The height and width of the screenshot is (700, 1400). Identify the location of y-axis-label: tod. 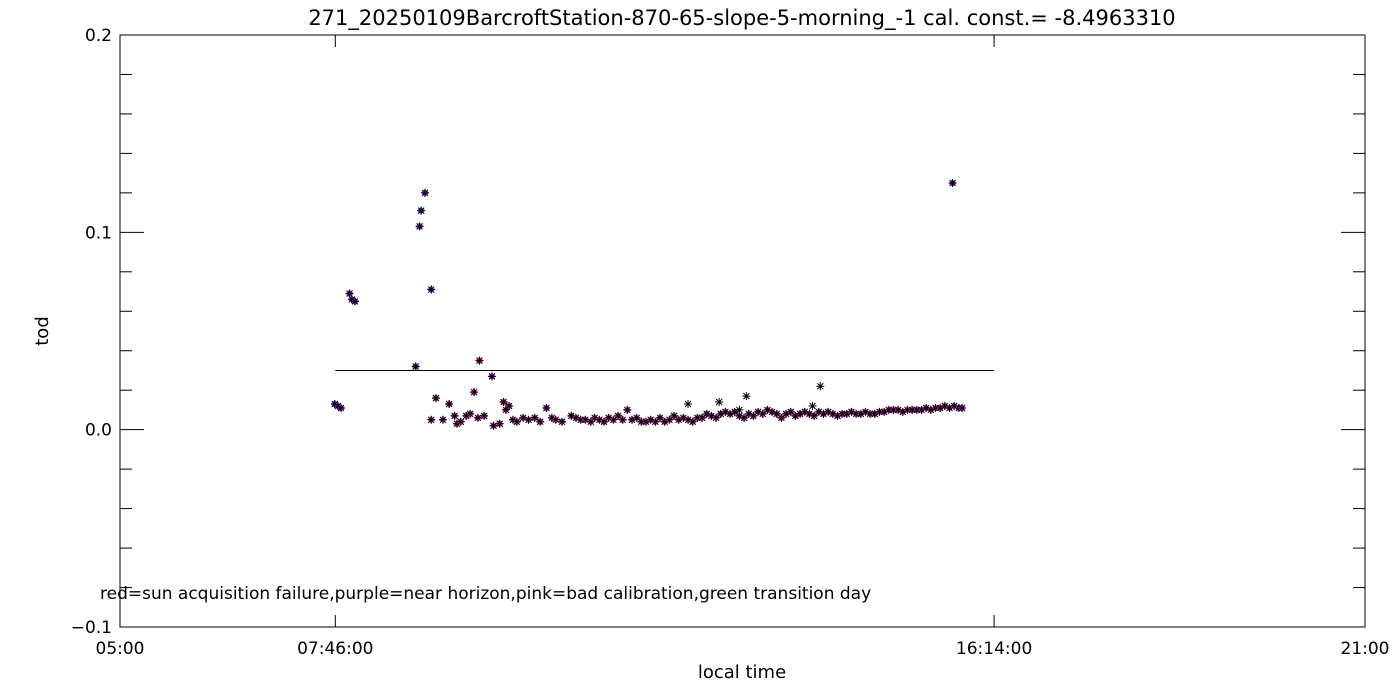
(42, 331).